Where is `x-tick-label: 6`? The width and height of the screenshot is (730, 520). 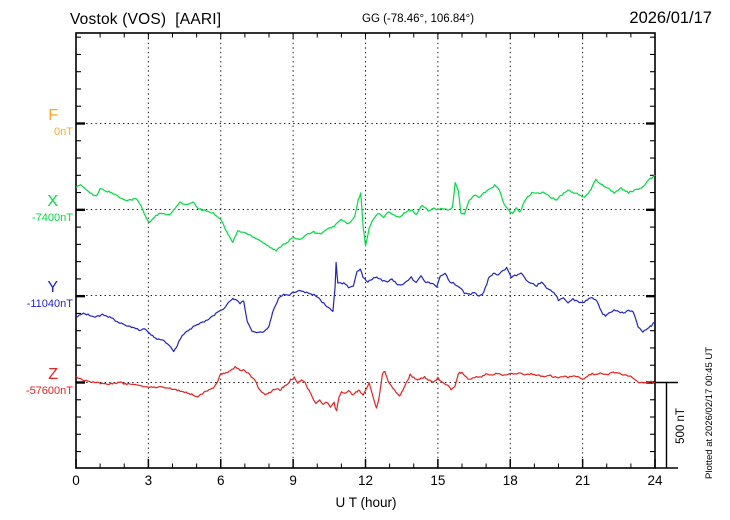
x-tick-label: 6 is located at coordinates (220, 480).